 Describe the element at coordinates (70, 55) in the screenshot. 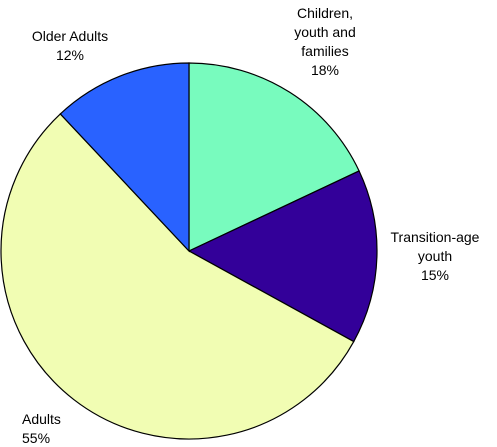

I see `slice-percent-label: 12%` at that location.